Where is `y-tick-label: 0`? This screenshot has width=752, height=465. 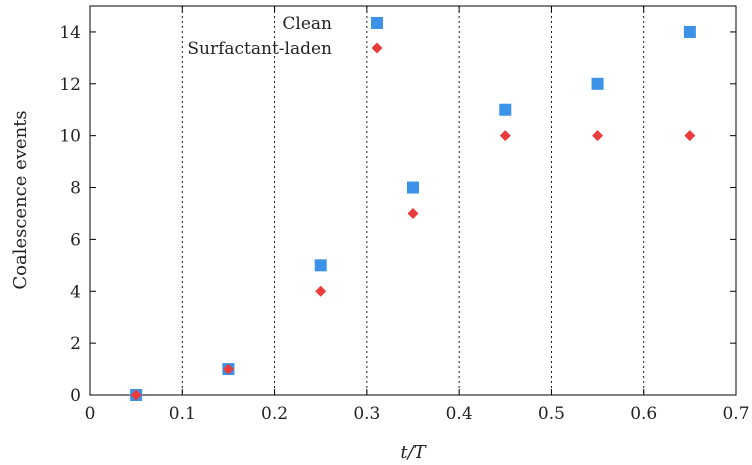
y-tick-label: 0 is located at coordinates (75, 396).